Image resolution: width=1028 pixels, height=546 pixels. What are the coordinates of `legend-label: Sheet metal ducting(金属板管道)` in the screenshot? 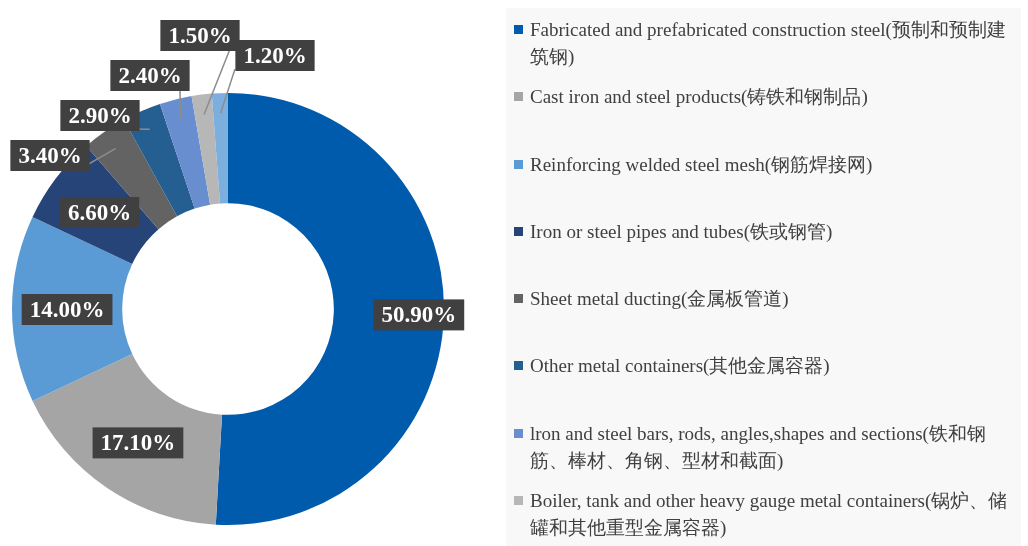 It's located at (659, 299).